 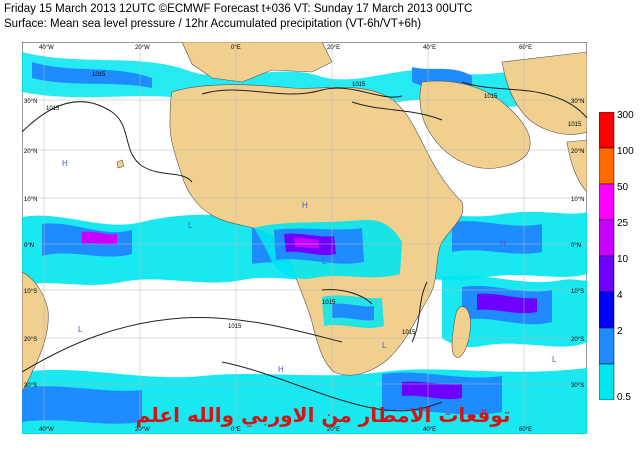 What do you see at coordinates (525, 430) in the screenshot?
I see `lon-label-bottom: 60°E` at bounding box center [525, 430].